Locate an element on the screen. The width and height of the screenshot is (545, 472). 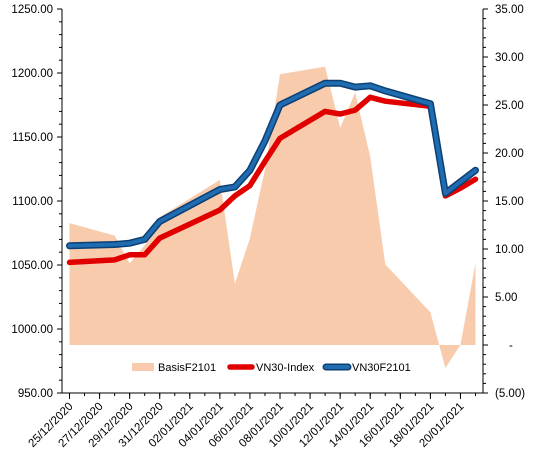
legend-label-basisf2101: BasisF2101 is located at coordinates (187, 368).